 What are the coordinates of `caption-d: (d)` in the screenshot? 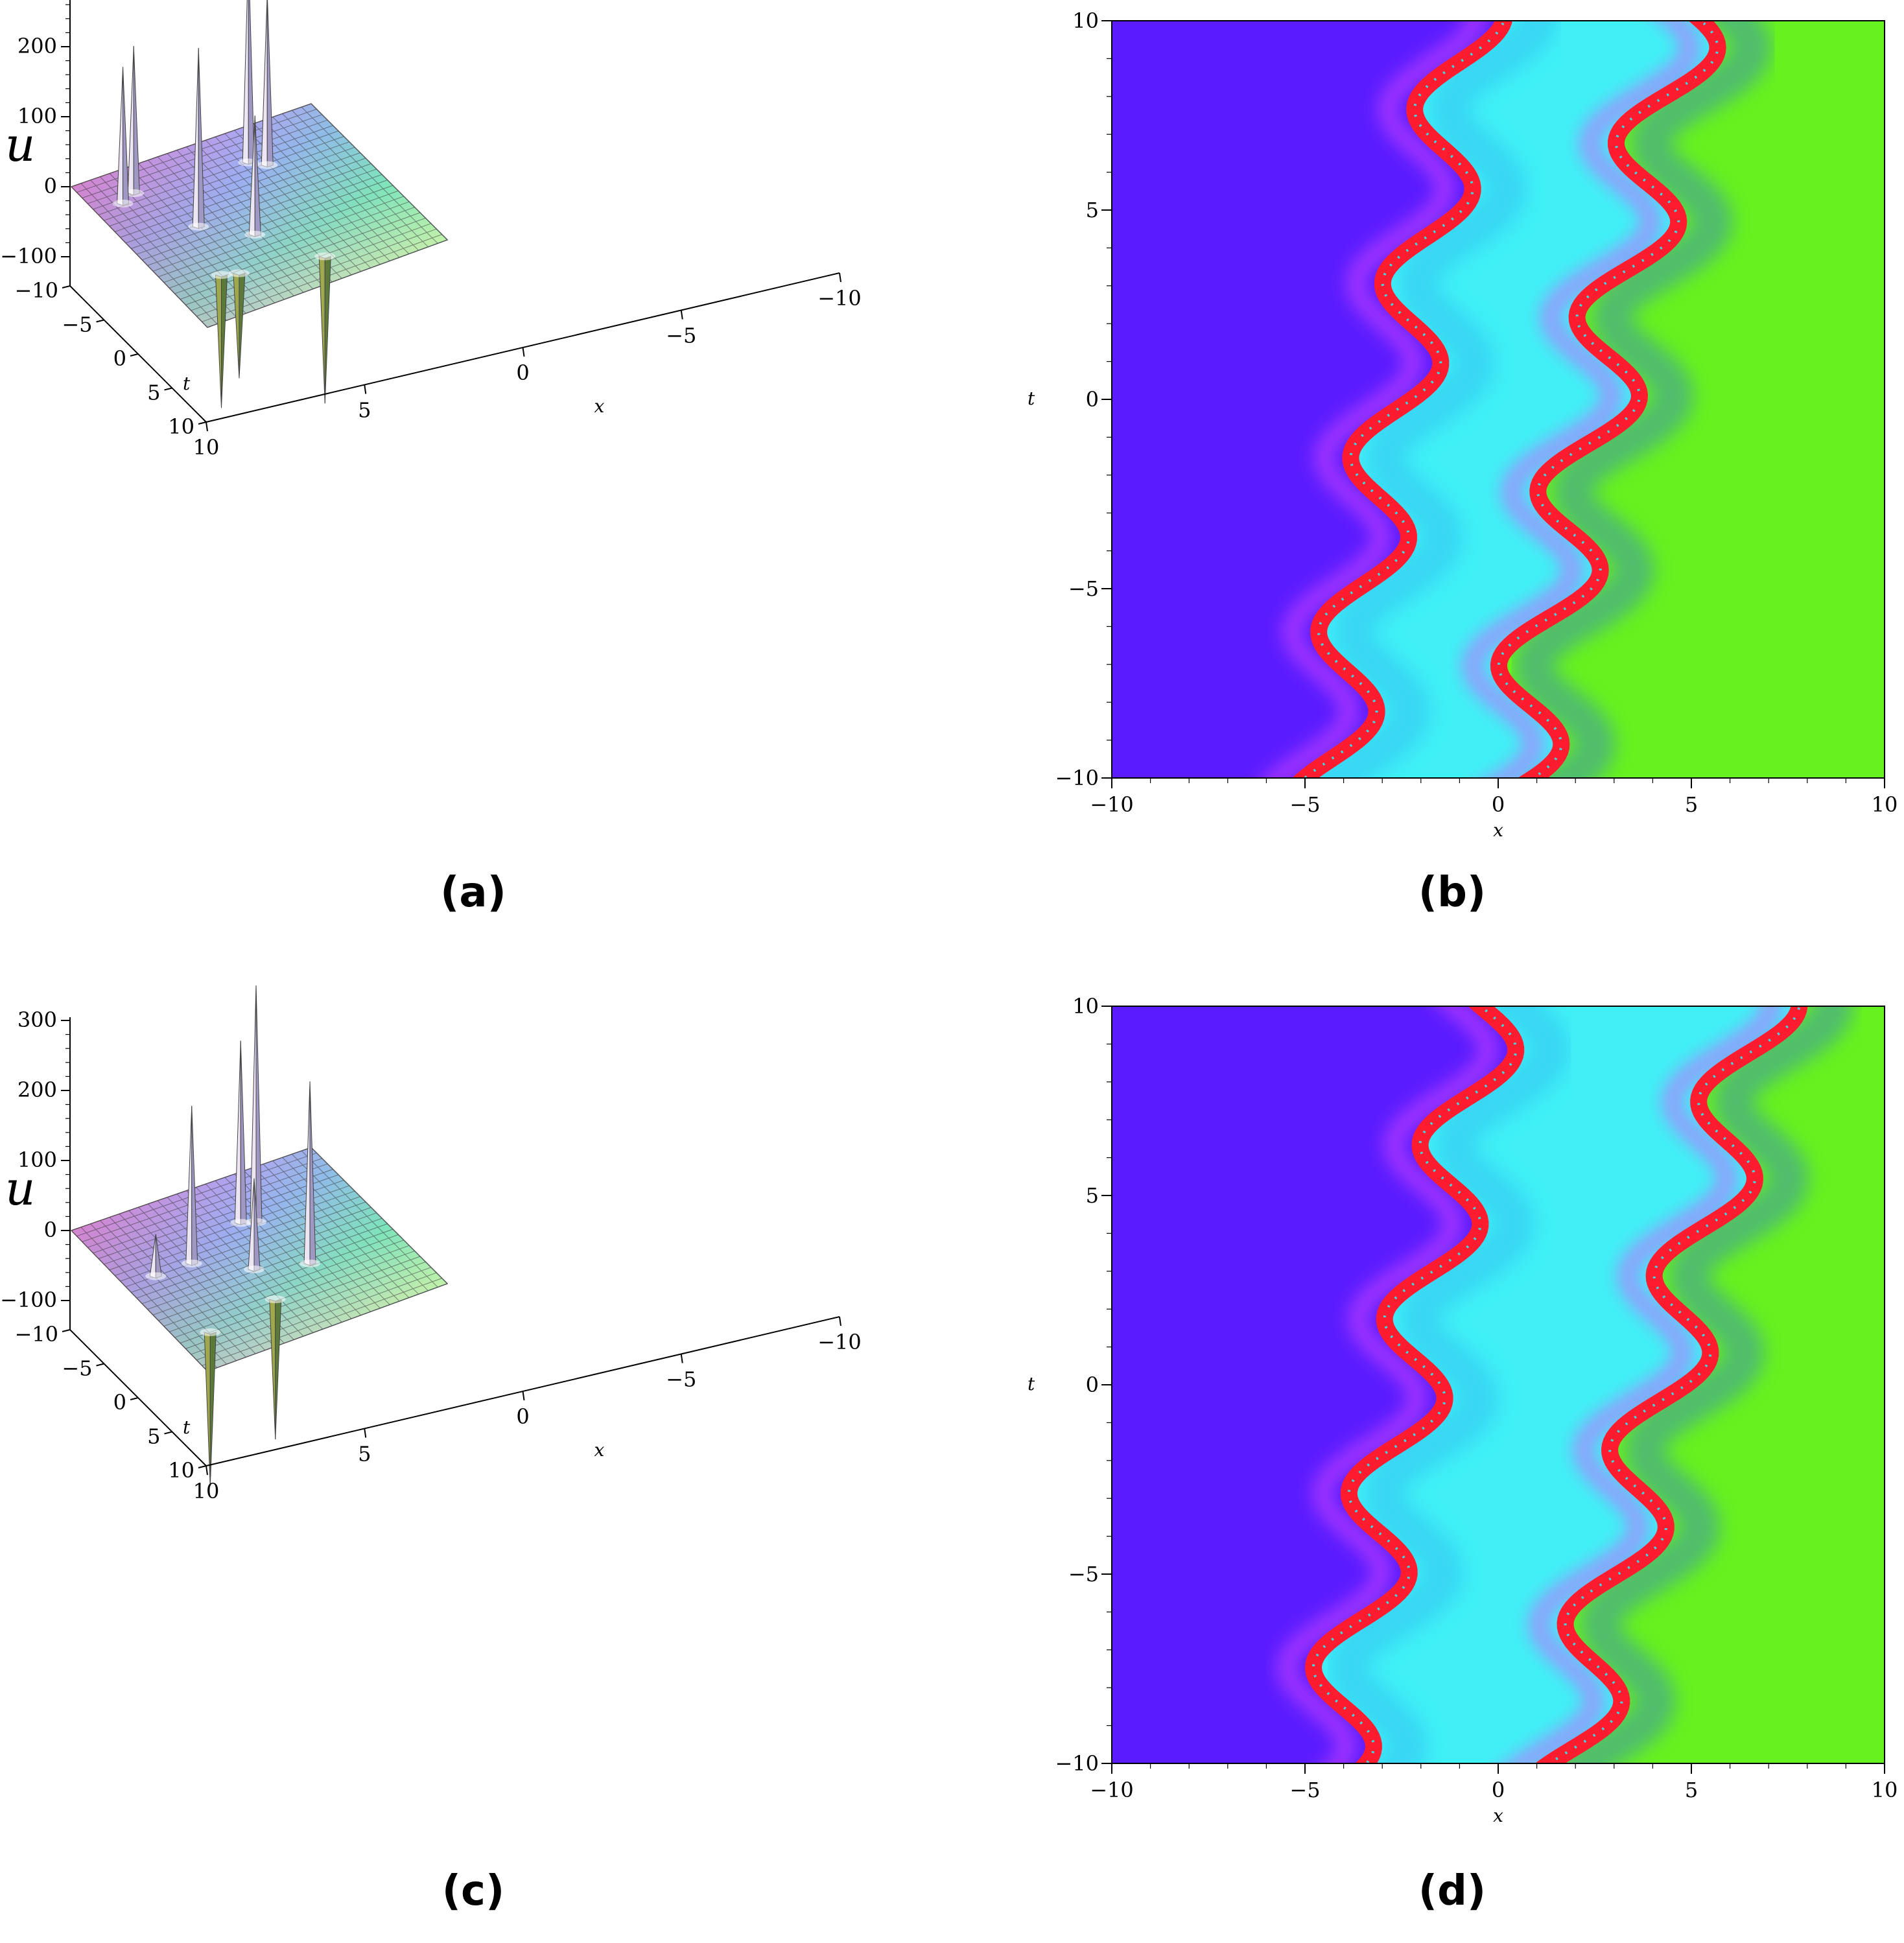 It's located at (1453, 1891).